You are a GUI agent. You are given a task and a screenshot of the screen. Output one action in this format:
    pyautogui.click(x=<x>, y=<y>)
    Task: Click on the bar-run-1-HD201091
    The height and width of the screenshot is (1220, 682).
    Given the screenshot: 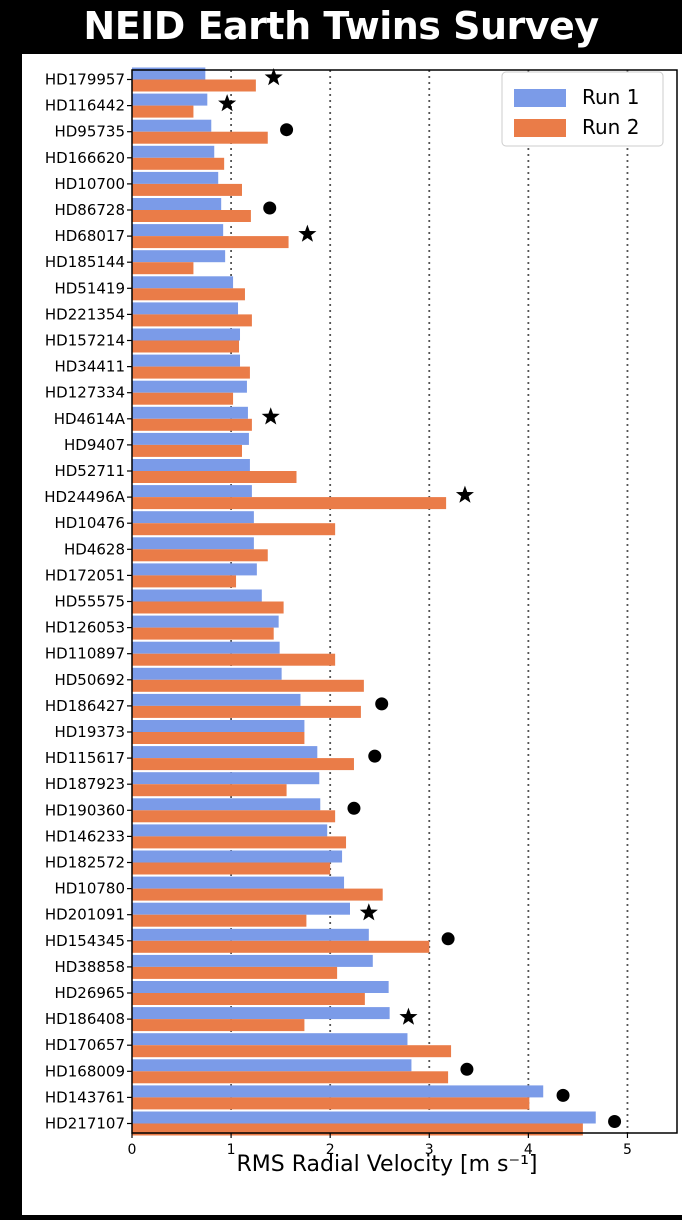 What is the action you would take?
    pyautogui.click(x=241, y=908)
    